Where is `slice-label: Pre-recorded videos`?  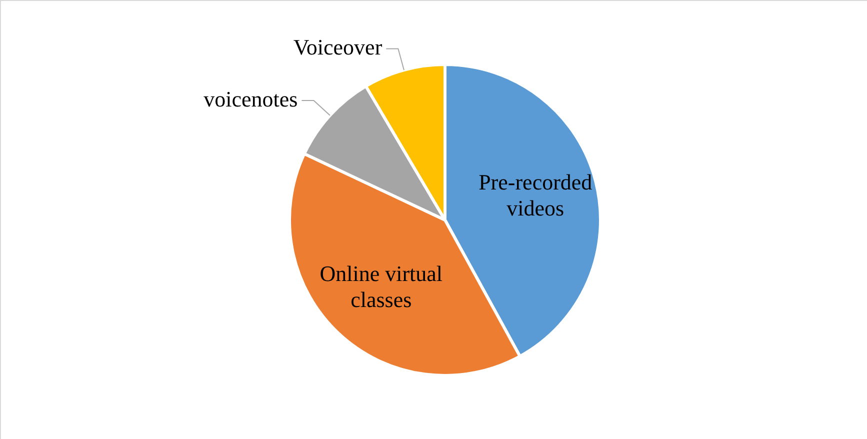 slice-label: Pre-recorded videos is located at coordinates (535, 195).